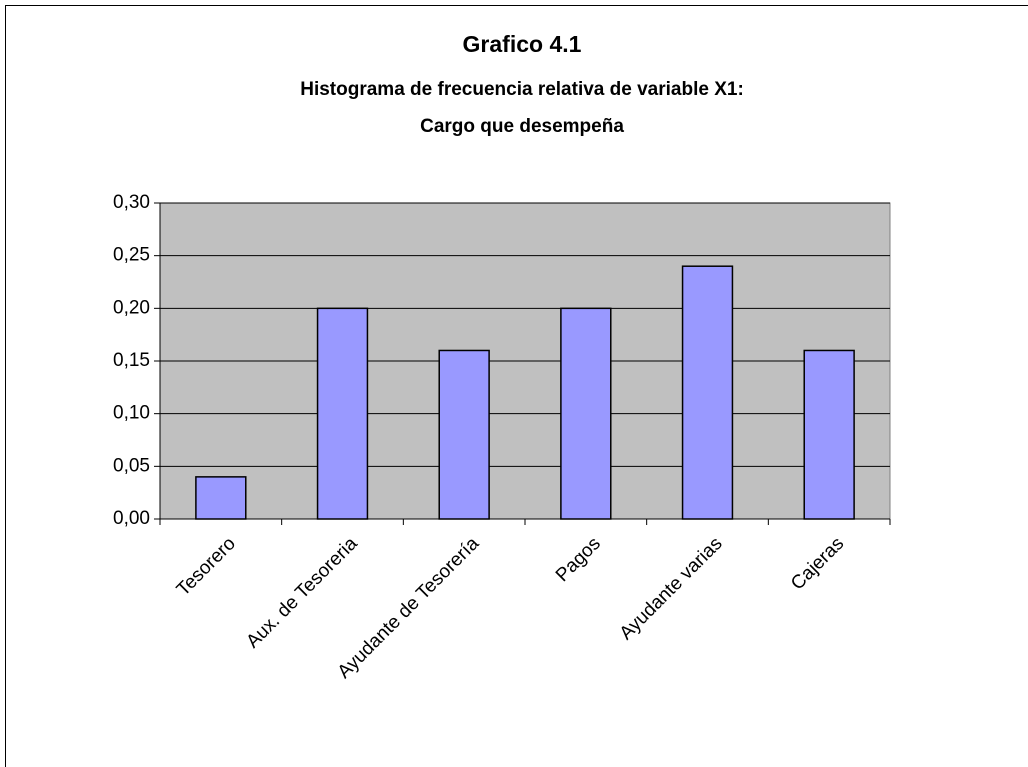 Image resolution: width=1028 pixels, height=767 pixels. What do you see at coordinates (522, 126) in the screenshot?
I see `chart-subtitle: Cargo que desempeña` at bounding box center [522, 126].